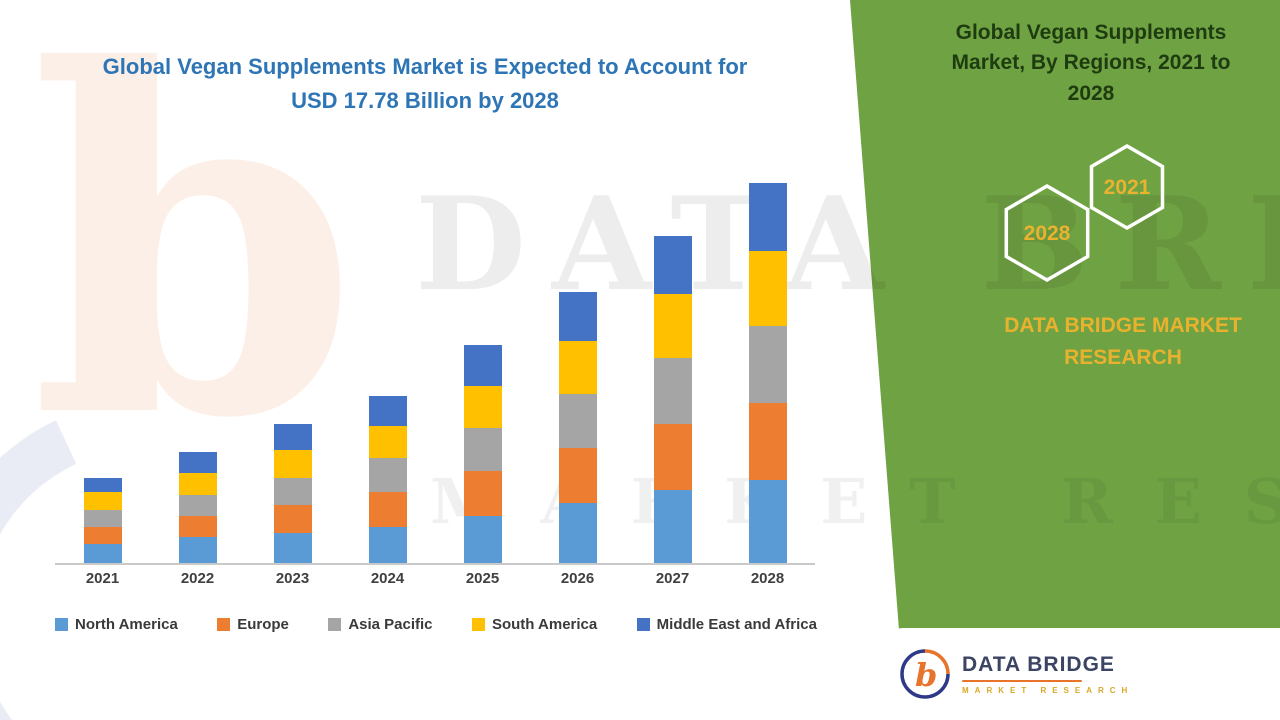  I want to click on footer-card: b DATA BRIDGE MARKET RESEARCH, so click(1079, 674).